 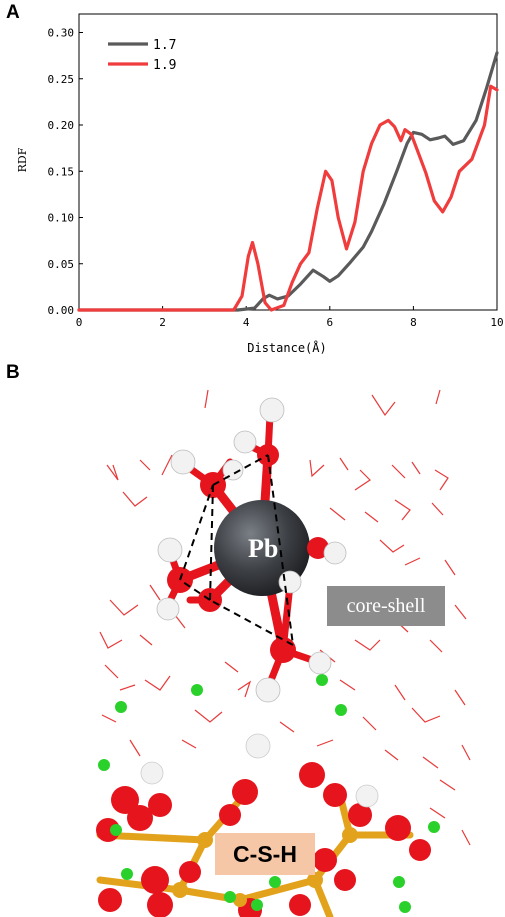 I want to click on core-shell-label: core-shell, so click(x=386, y=606).